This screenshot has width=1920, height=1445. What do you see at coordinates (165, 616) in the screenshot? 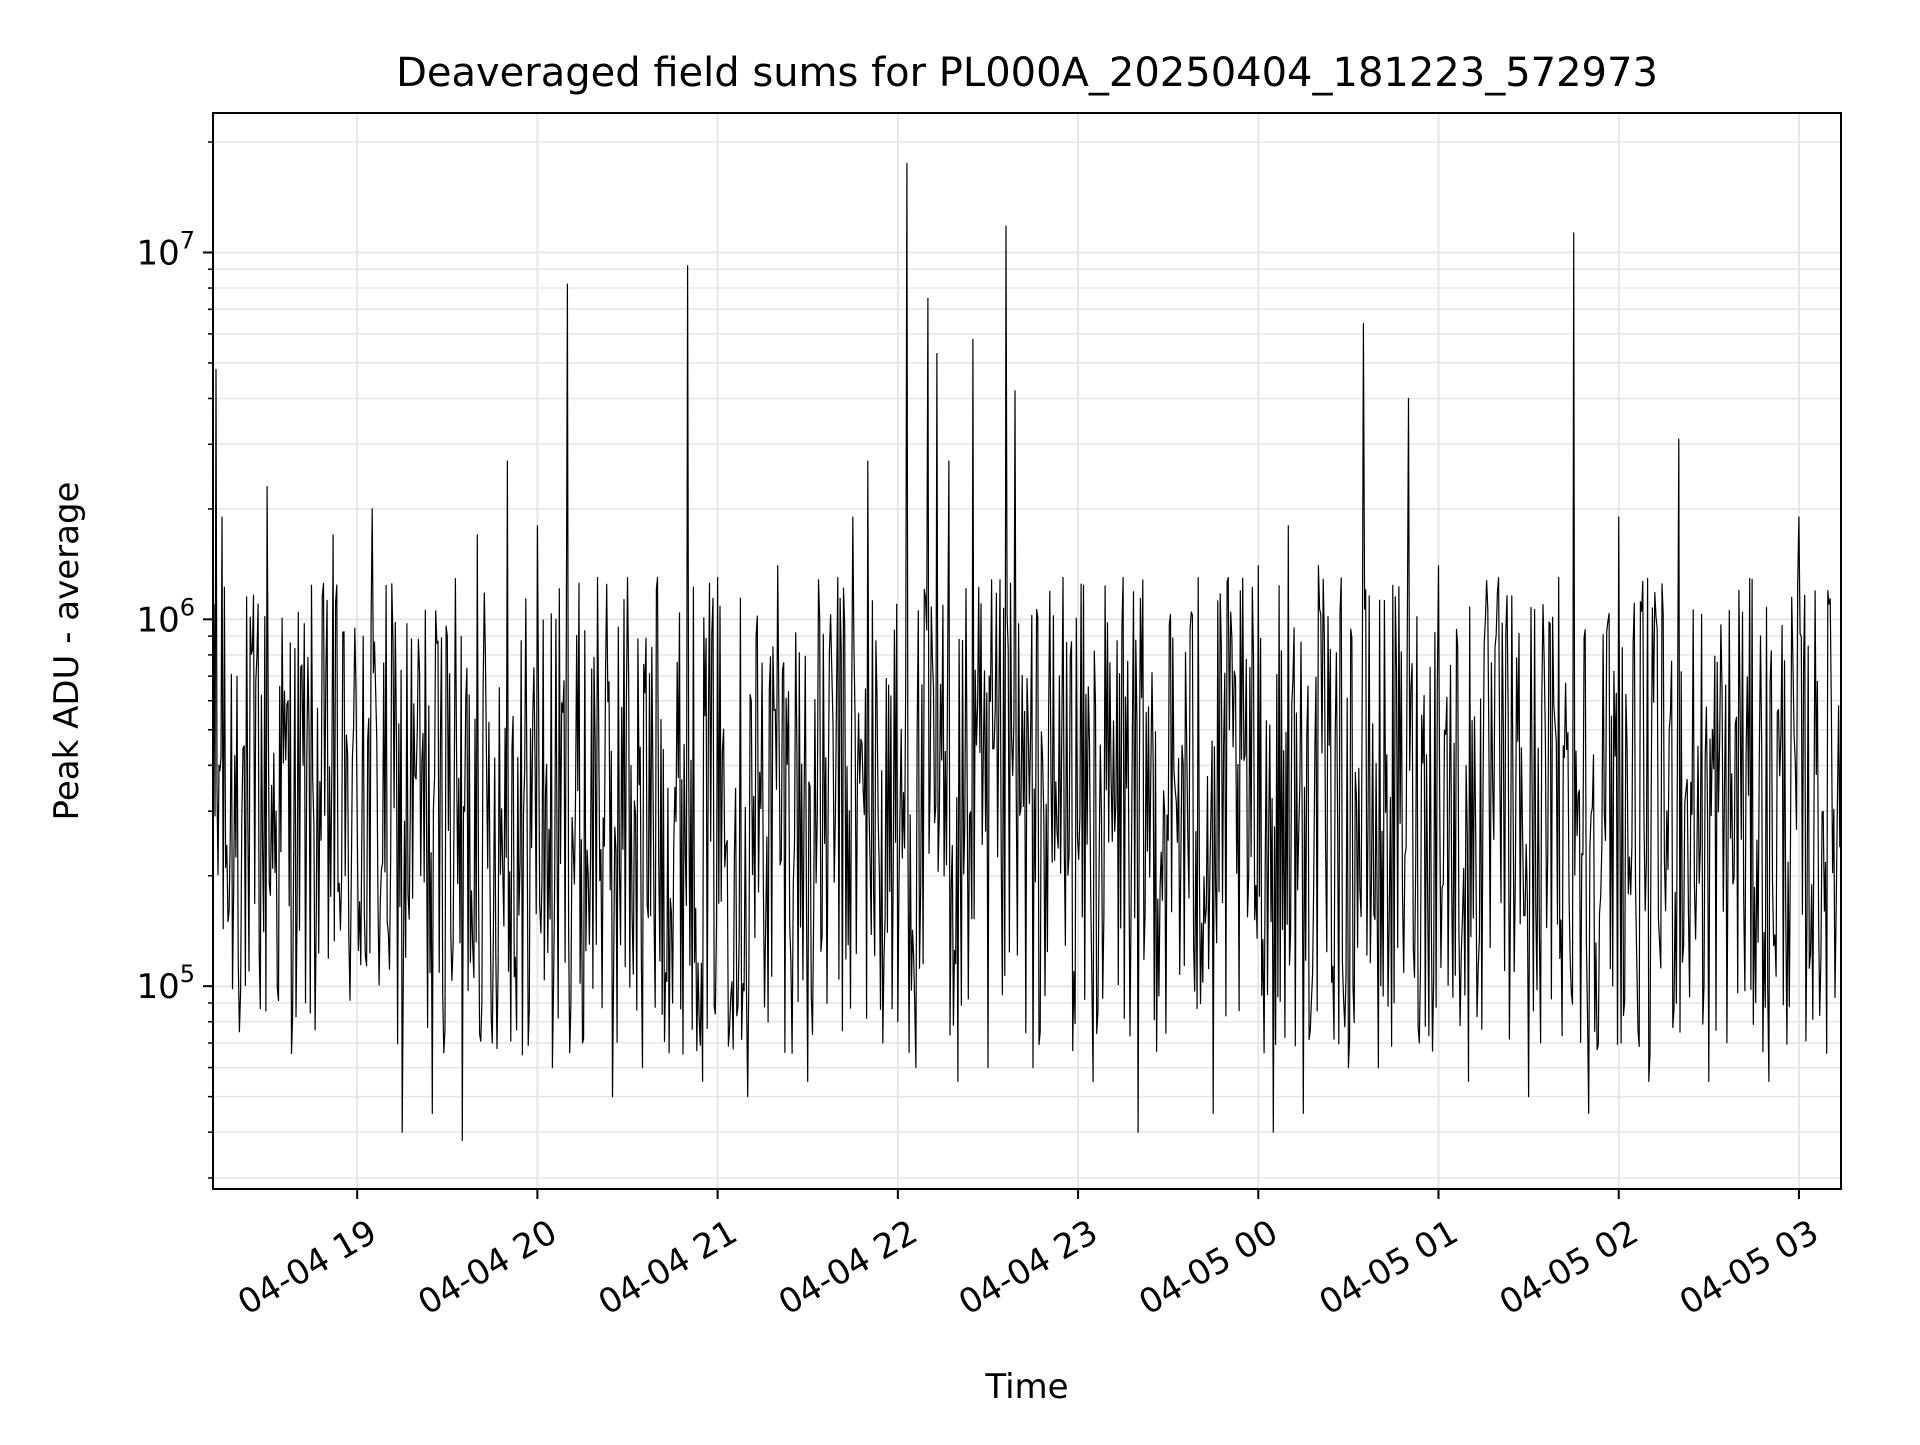
I see `y-tick-label: 10⁶` at bounding box center [165, 616].